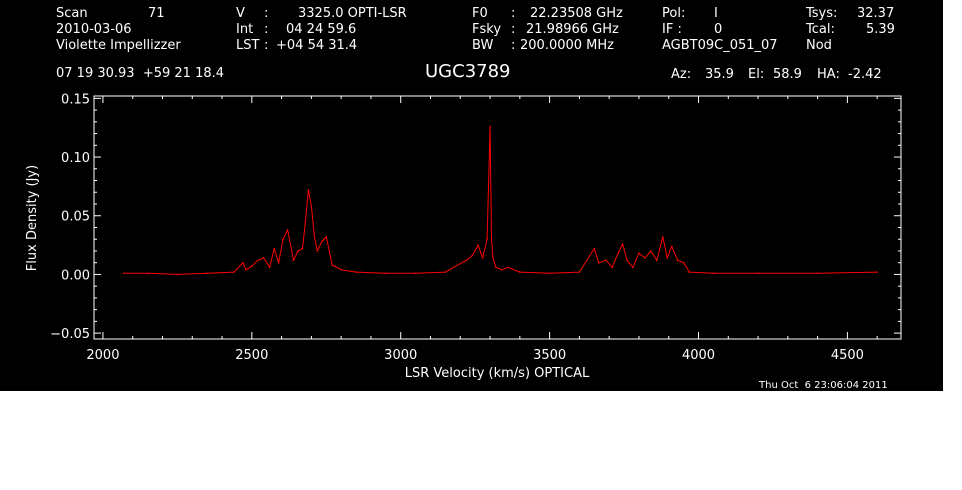 This screenshot has height=490, width=962. What do you see at coordinates (156, 13) in the screenshot?
I see `scan-value: 71` at bounding box center [156, 13].